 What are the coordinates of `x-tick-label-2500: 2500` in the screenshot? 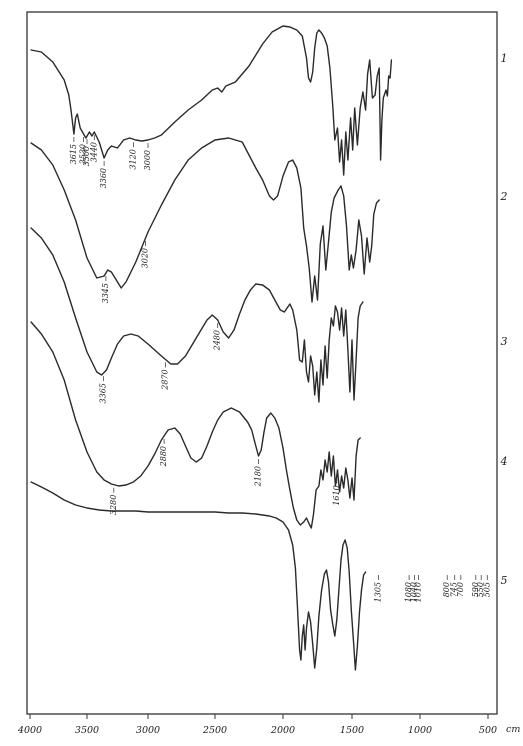 It's located at (214, 730).